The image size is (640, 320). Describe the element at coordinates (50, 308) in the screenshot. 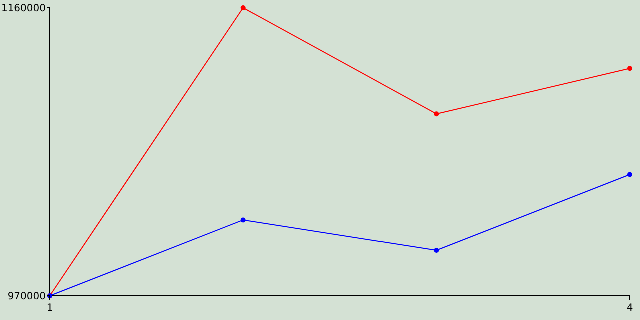

I see `x-tick-label: 1` at that location.